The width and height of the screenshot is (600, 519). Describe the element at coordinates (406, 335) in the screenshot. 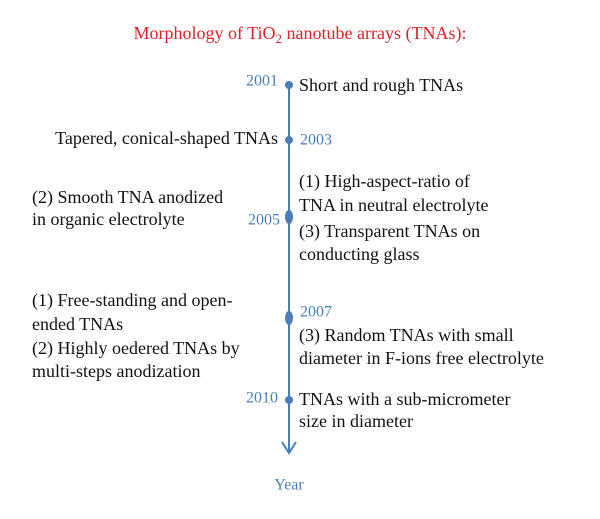

I see `event-text: (3) Random TNAs with small` at that location.